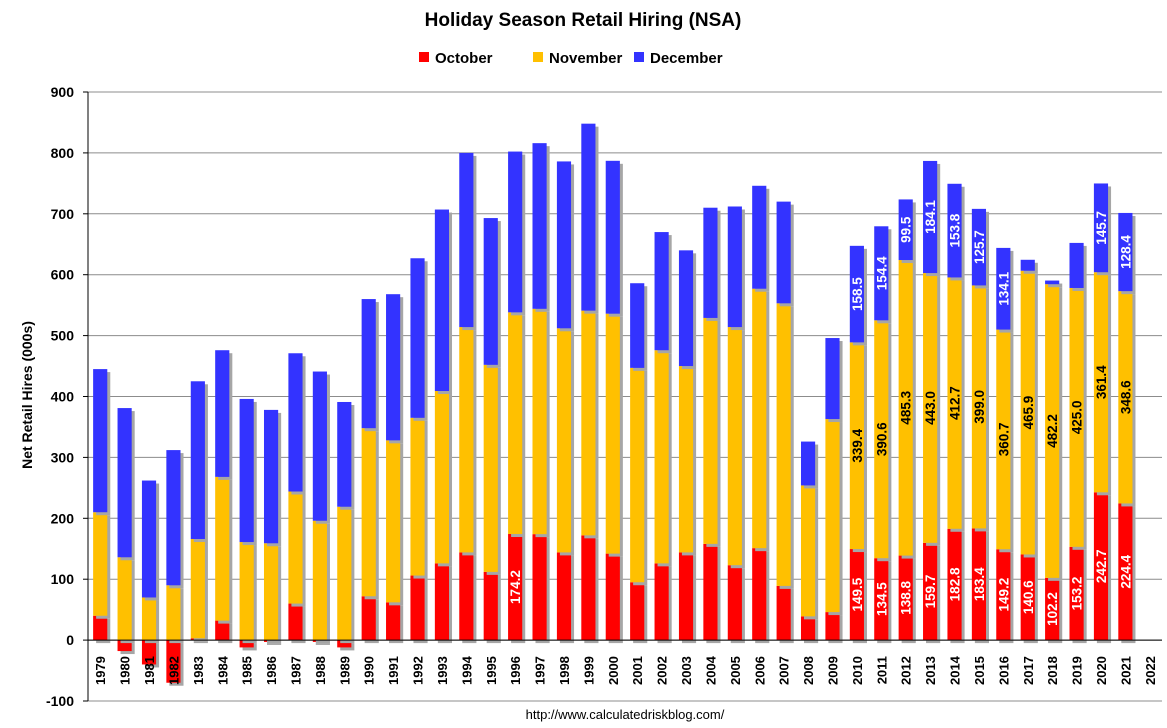  Describe the element at coordinates (564, 440) in the screenshot. I see `bar-november-1998` at that location.